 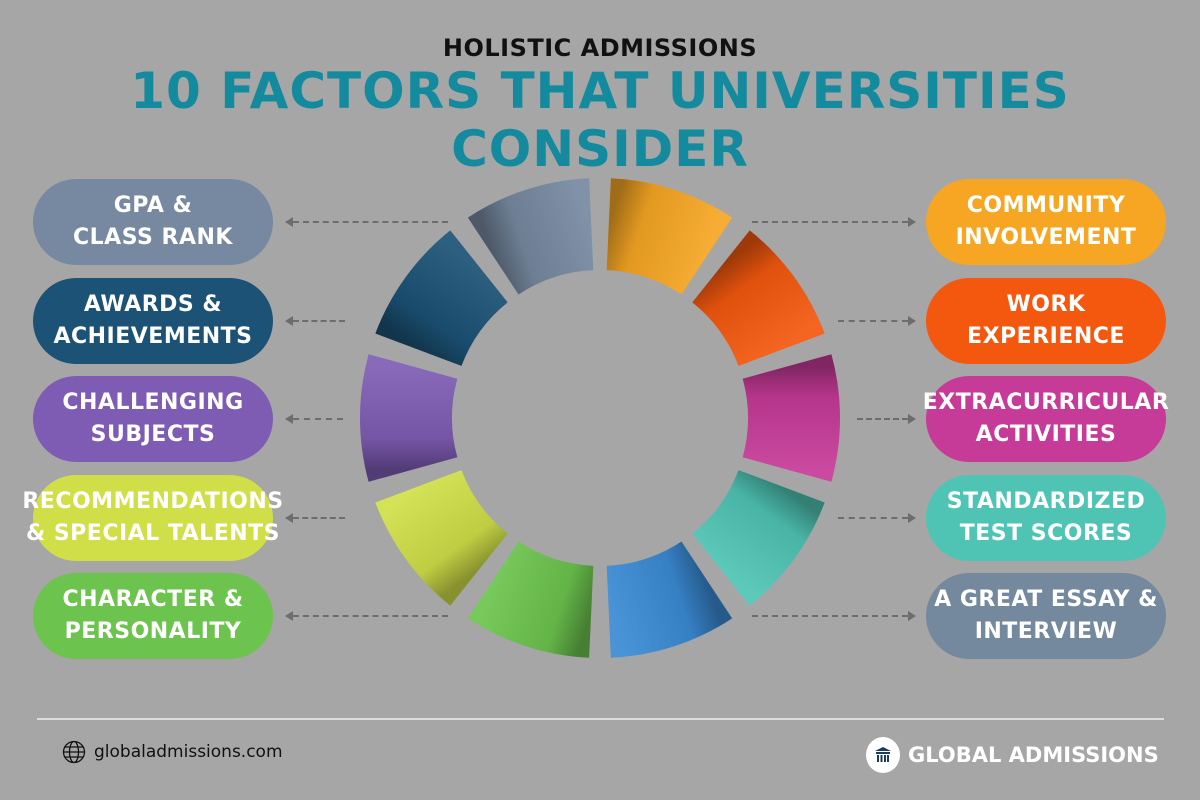 I want to click on factor-pill: COMMUNITY INVOLVEMENT, so click(x=1046, y=222).